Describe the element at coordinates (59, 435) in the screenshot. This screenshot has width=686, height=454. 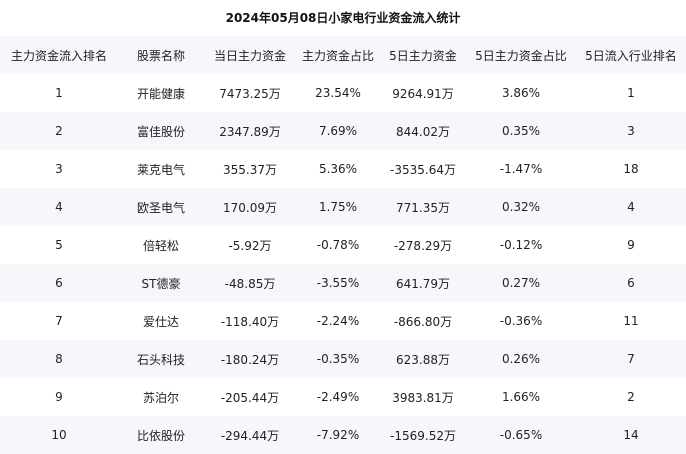
I see `cell-rank: 10` at that location.